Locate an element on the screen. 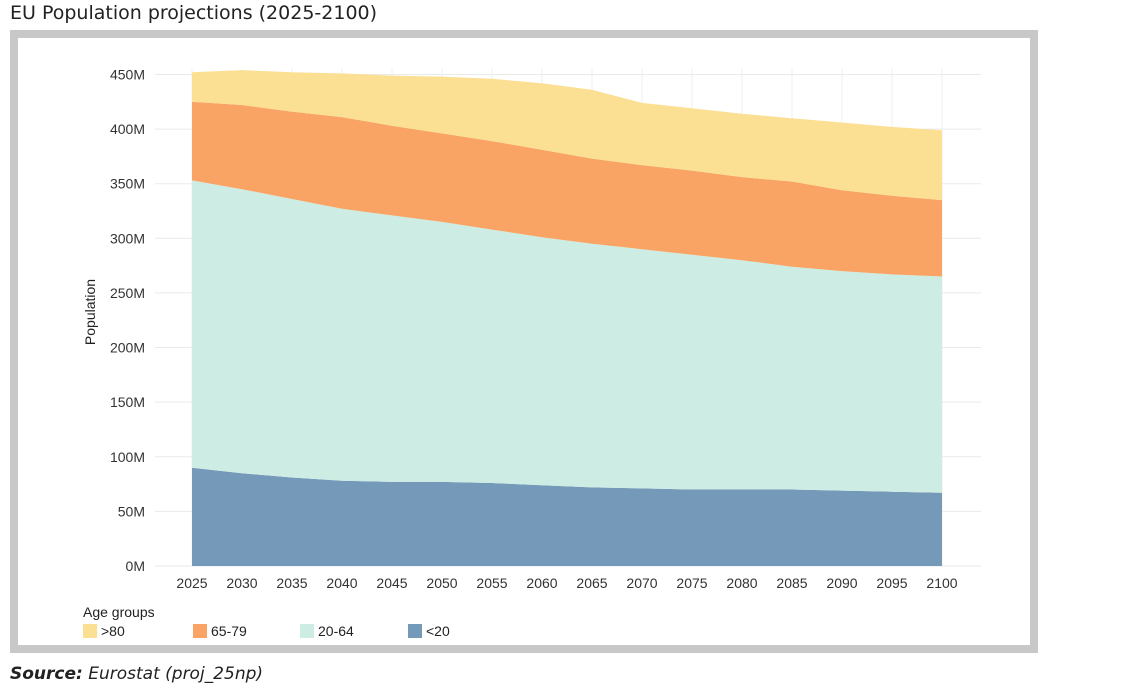 The image size is (1122, 689). x-tick-label: 2045 is located at coordinates (391, 583).